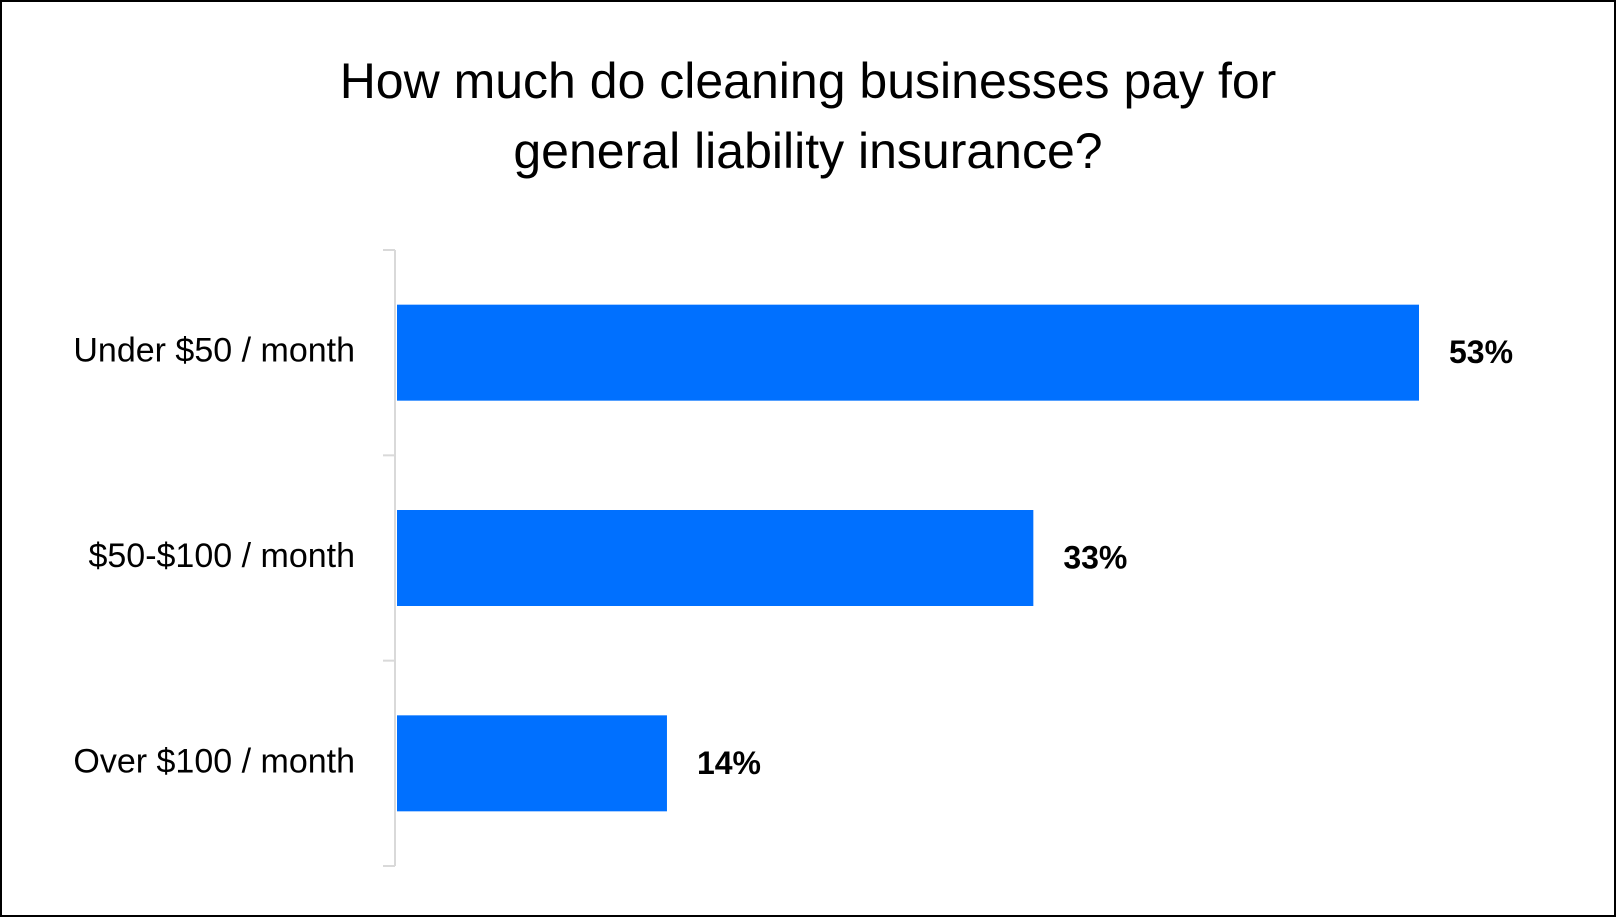 The width and height of the screenshot is (1616, 917). What do you see at coordinates (808, 151) in the screenshot?
I see `chart-title-line-2: general liability insurance?` at bounding box center [808, 151].